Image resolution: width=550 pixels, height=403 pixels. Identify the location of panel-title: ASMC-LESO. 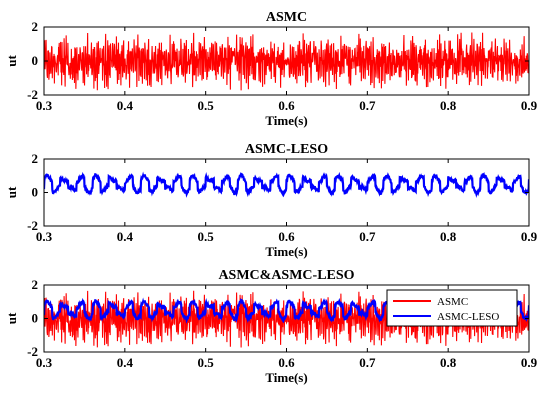
(286, 149).